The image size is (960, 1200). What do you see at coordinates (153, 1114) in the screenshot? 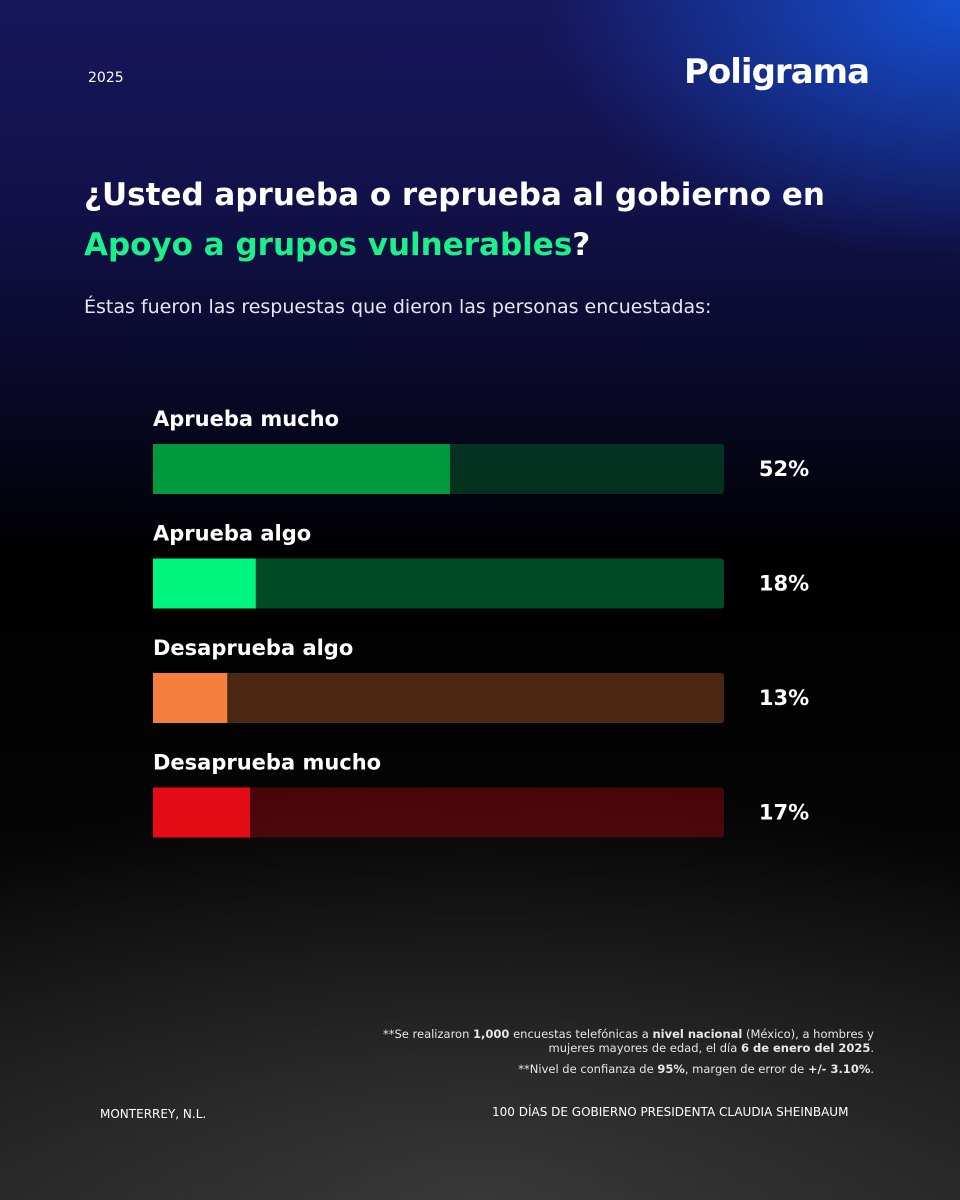
I see `location: MONTERREY, N.L.` at bounding box center [153, 1114].